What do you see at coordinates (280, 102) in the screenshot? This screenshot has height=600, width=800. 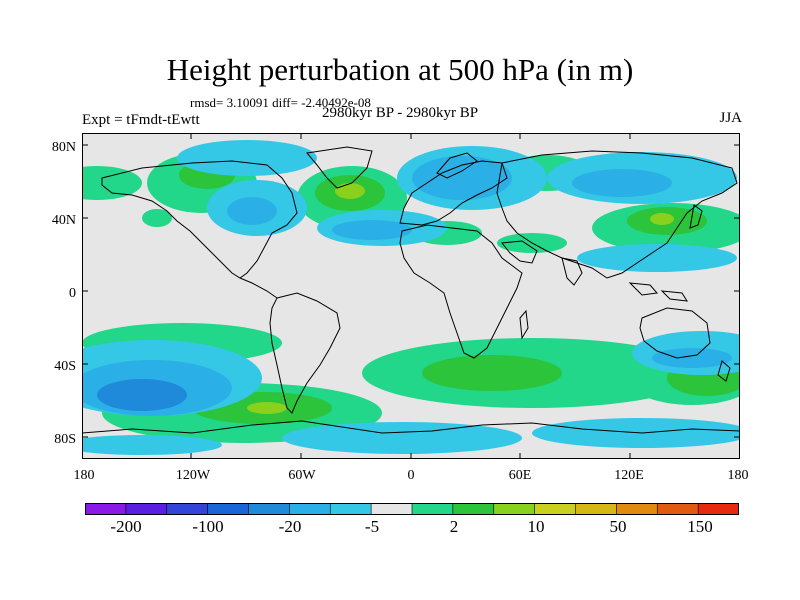 I see `stats-text: rmsd= 3.10091 diff= -2.40492e-08` at bounding box center [280, 102].